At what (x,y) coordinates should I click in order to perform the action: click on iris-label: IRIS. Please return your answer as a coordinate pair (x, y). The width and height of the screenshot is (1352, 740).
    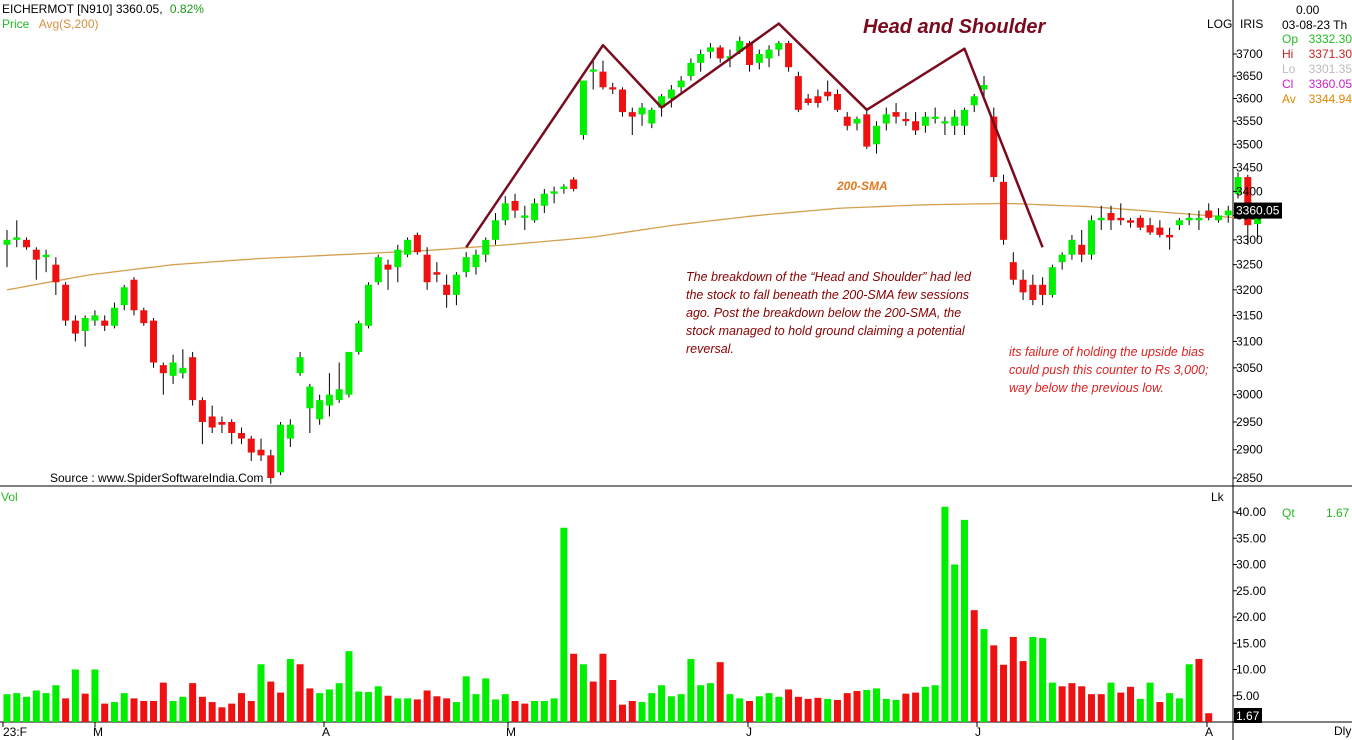
    Looking at the image, I should click on (1252, 24).